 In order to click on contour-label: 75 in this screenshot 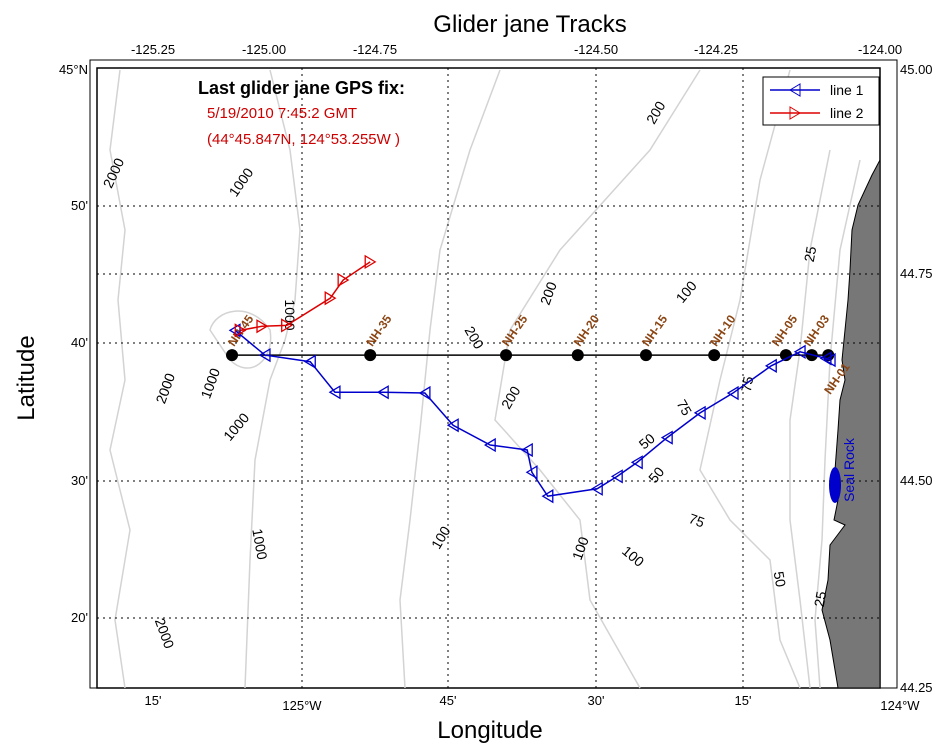, I will do `click(697, 520)`.